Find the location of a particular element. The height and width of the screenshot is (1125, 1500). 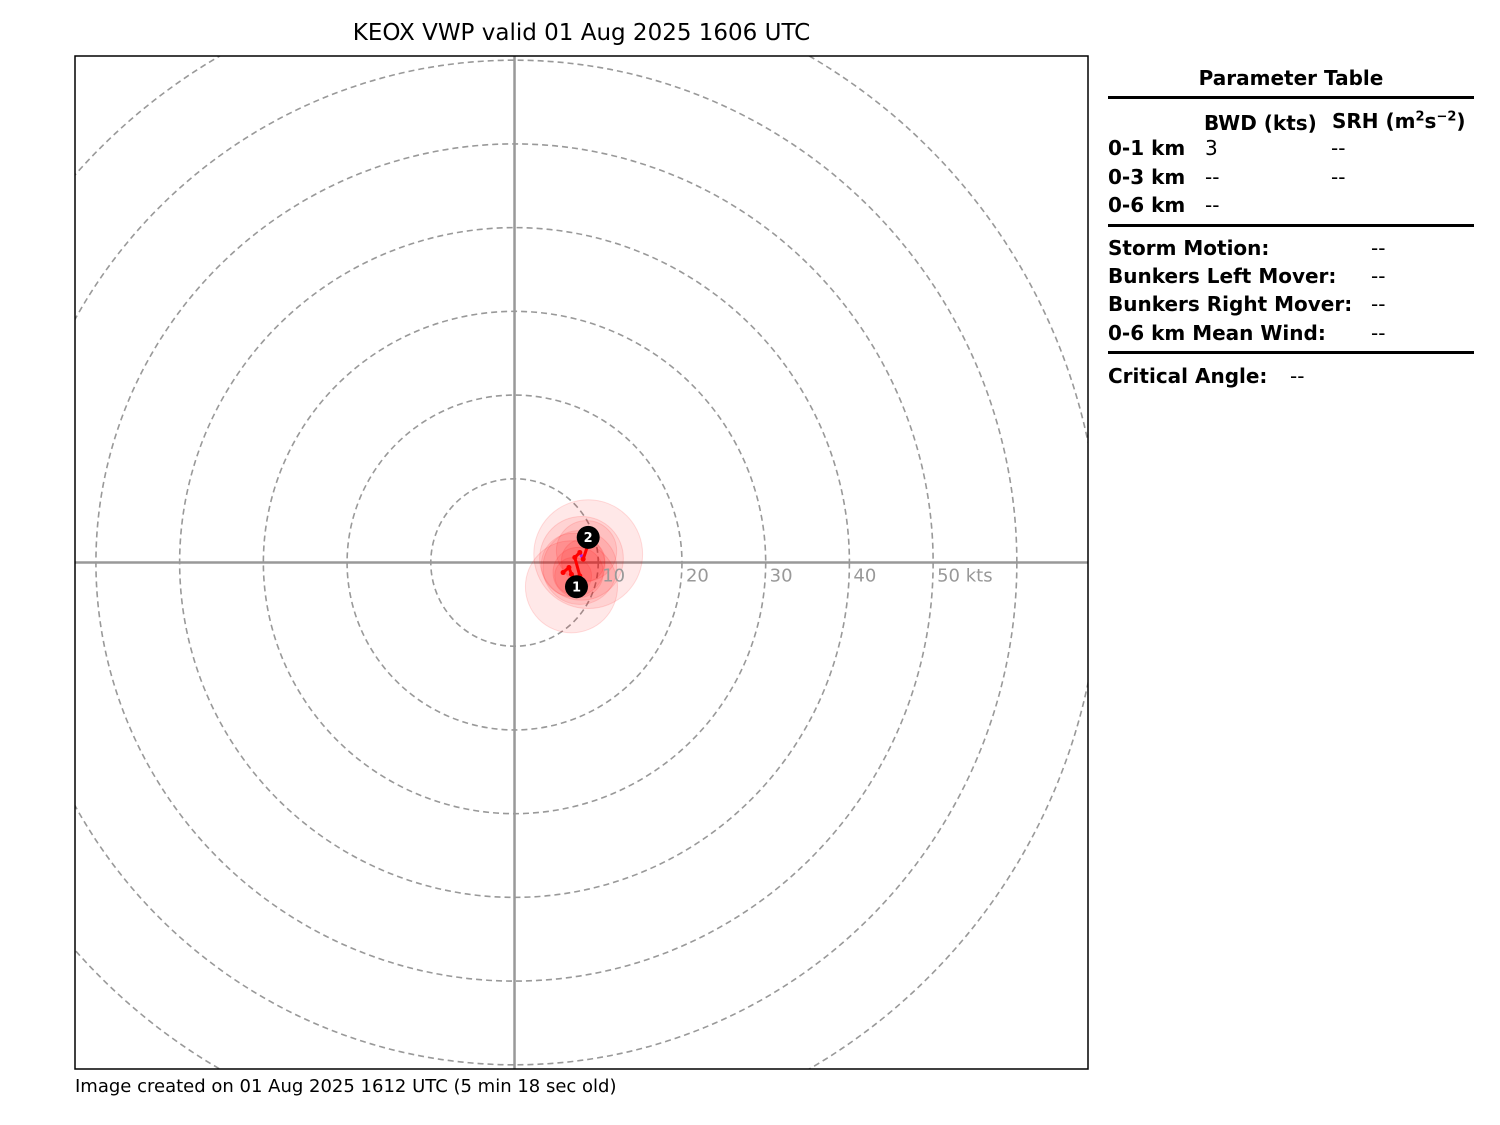

bunkers-right-label: Bunkers Right Mover: is located at coordinates (1230, 304).